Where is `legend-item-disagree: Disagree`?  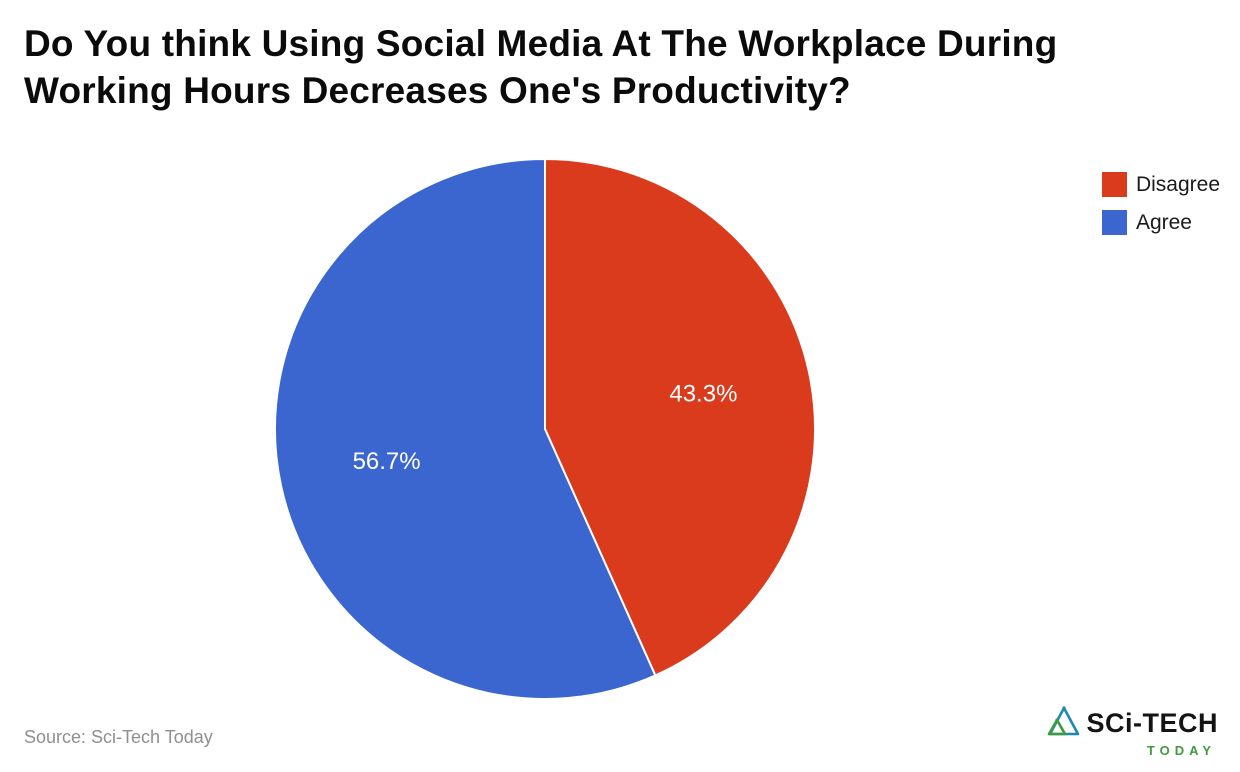 legend-item-disagree: Disagree is located at coordinates (1160, 184).